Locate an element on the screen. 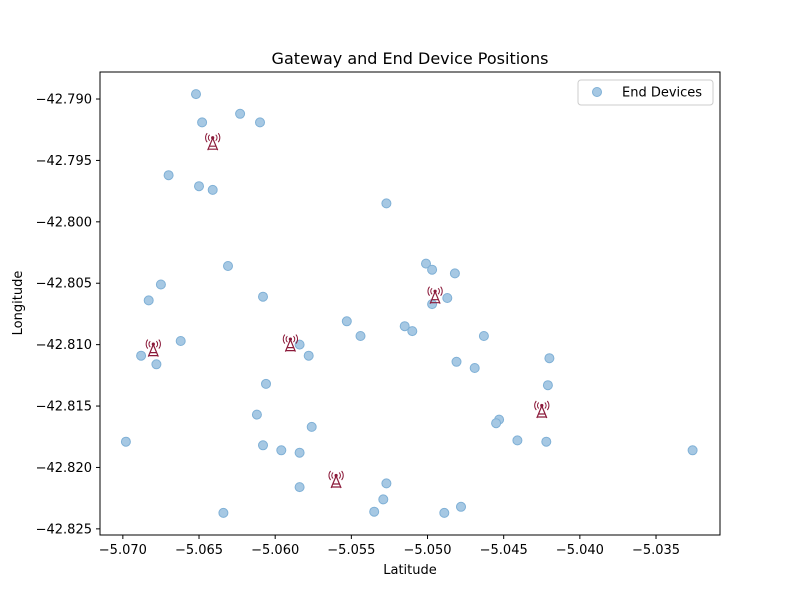 Image resolution: width=800 pixels, height=600 pixels. y-tick-label: −42.815 is located at coordinates (64, 407).